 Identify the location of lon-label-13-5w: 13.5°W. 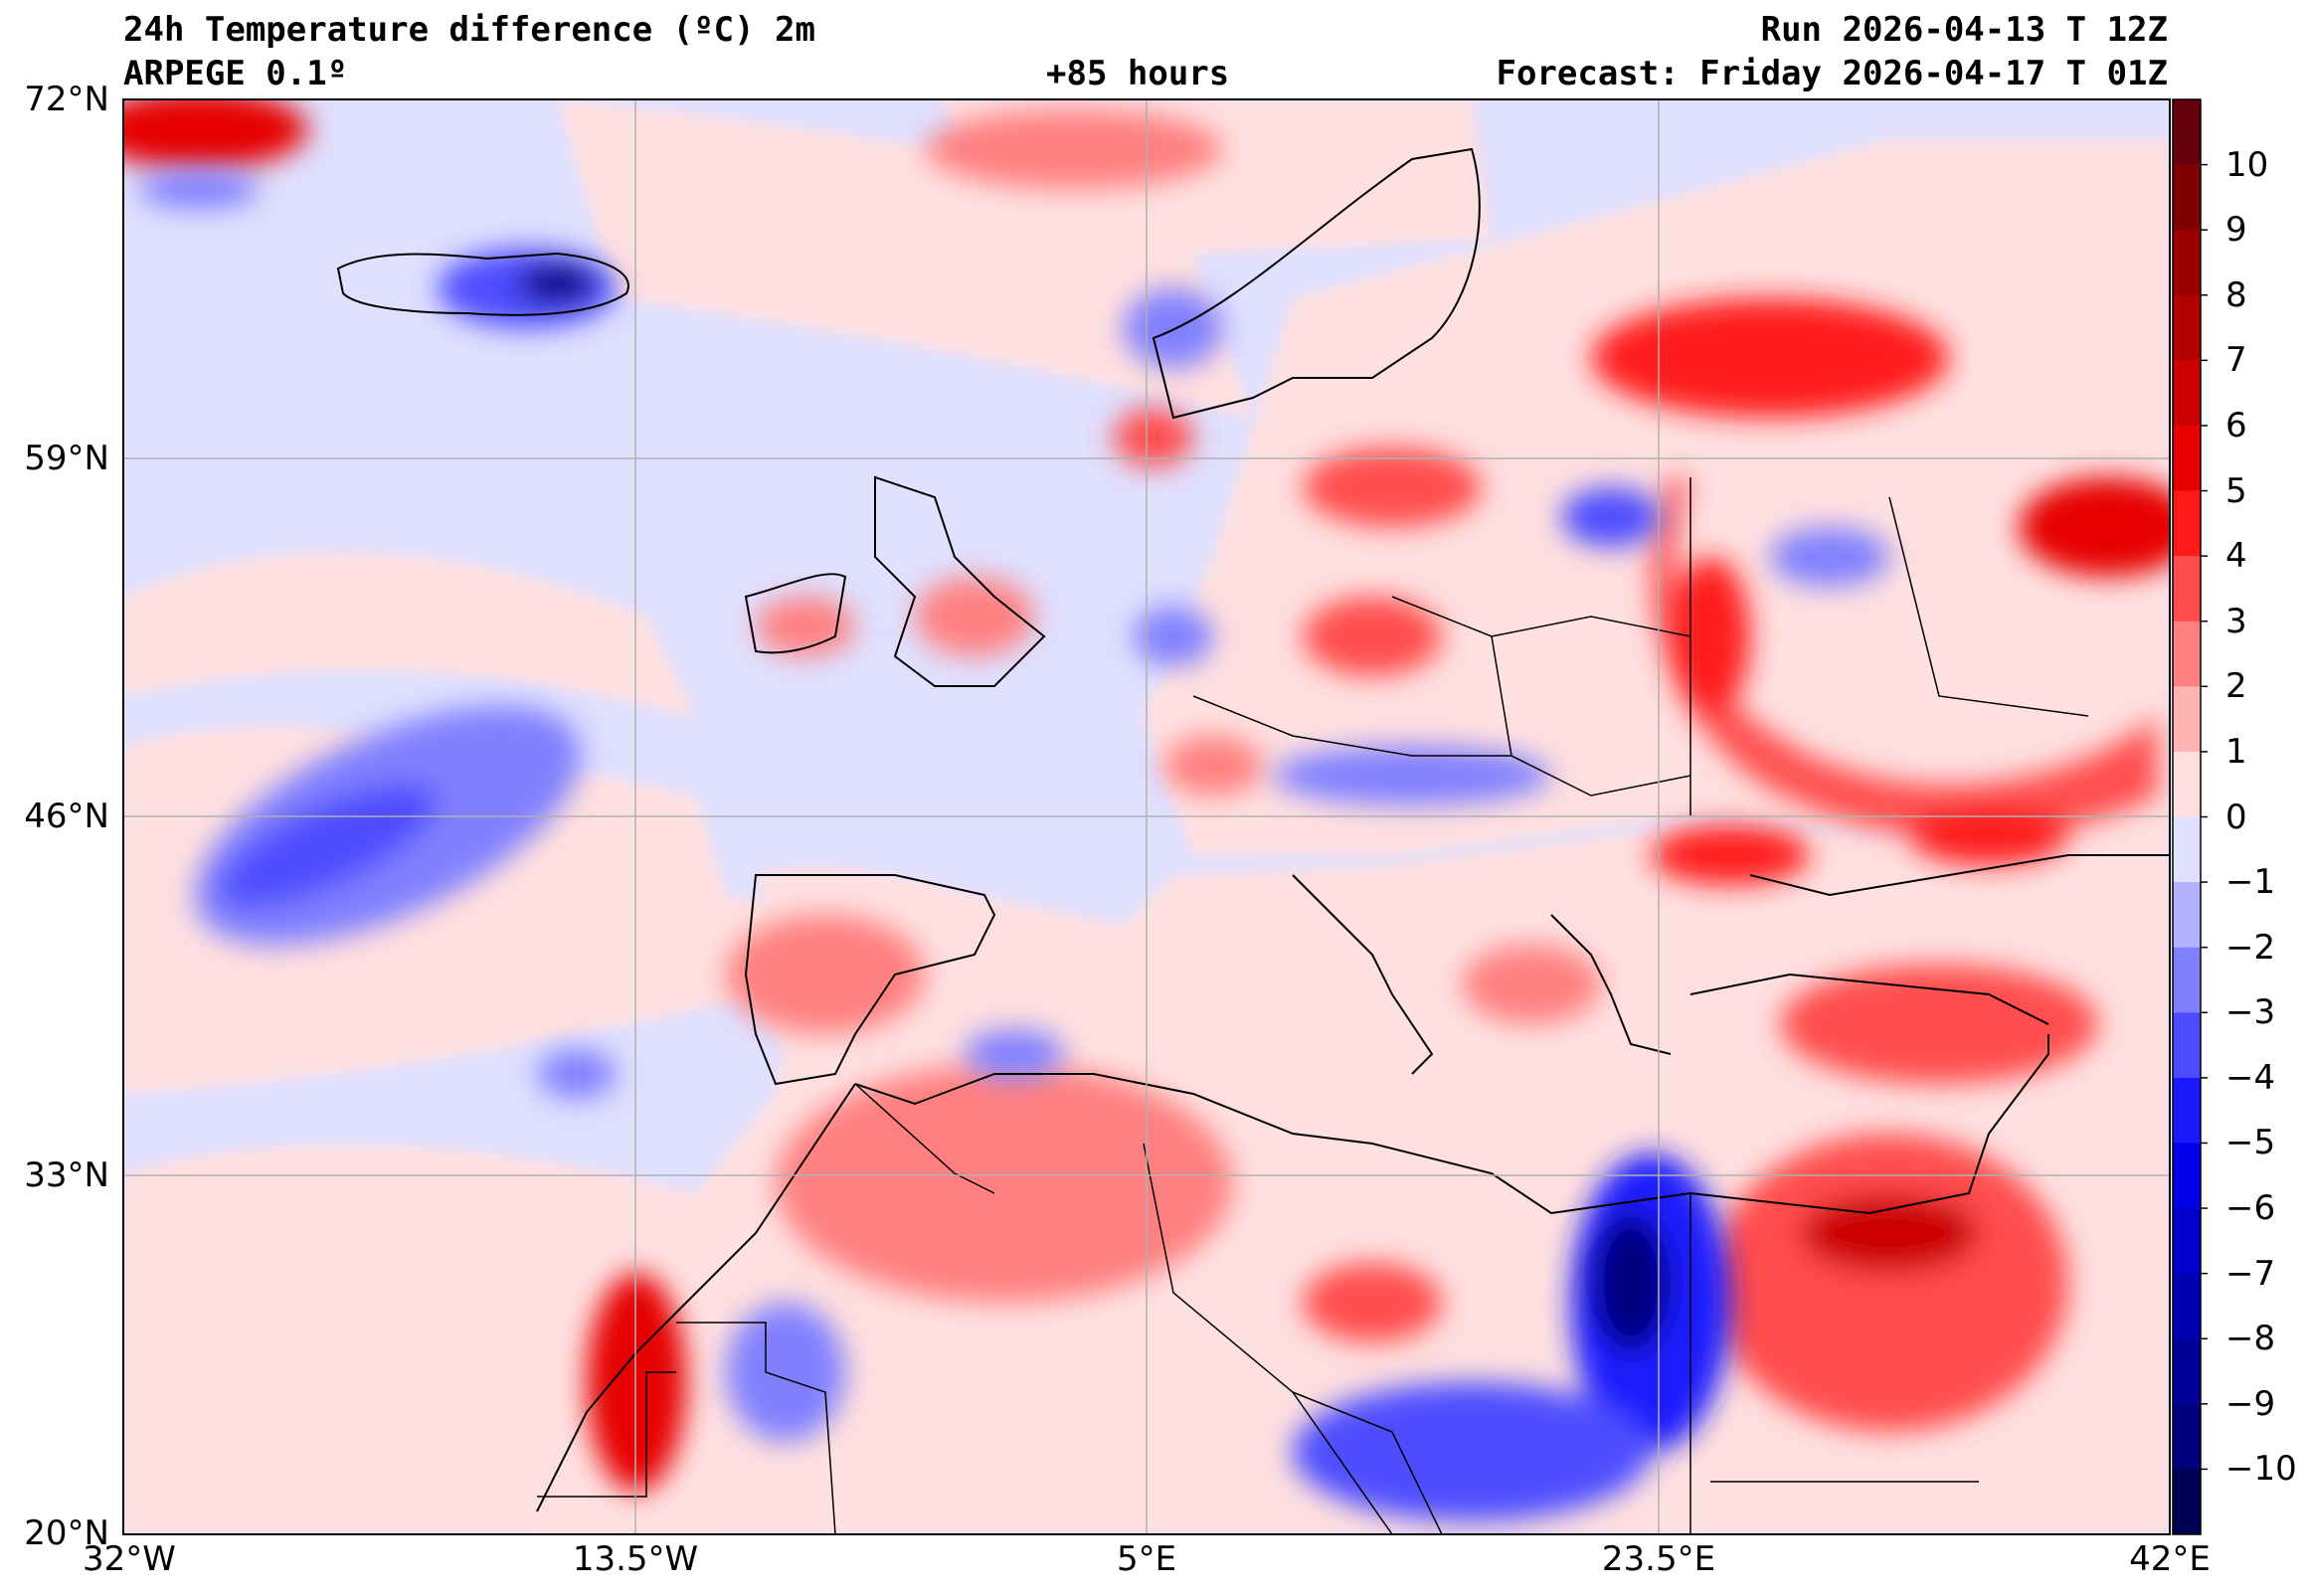
(635, 1559).